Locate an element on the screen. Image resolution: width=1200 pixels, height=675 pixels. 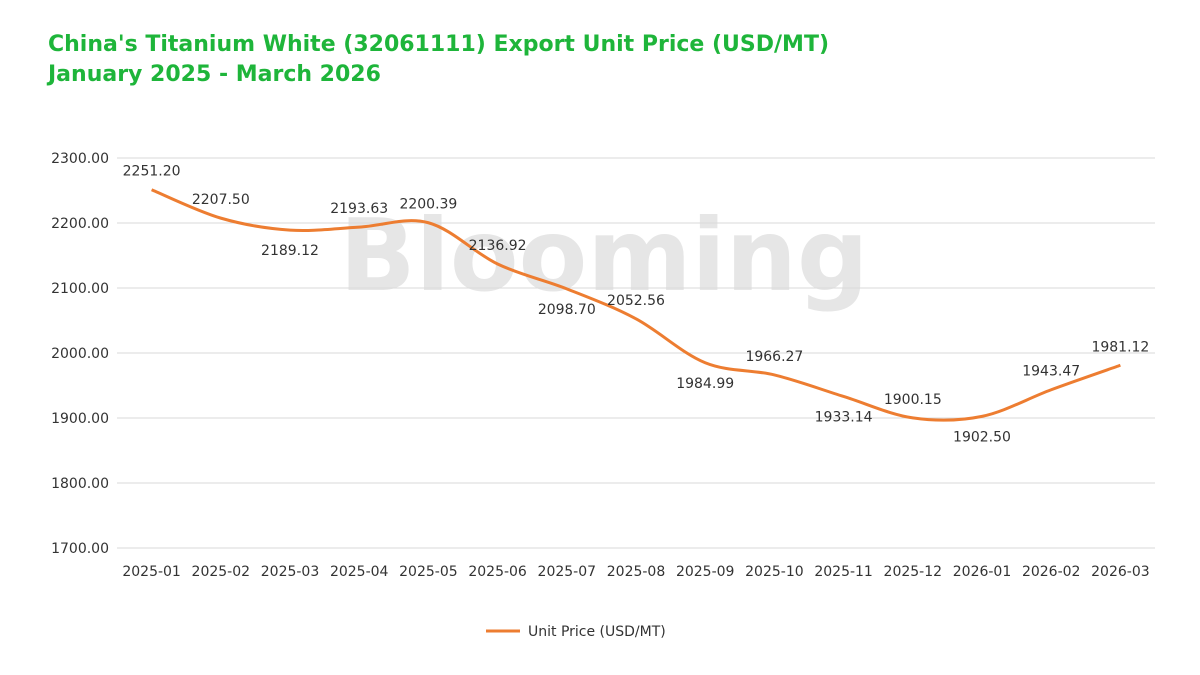
data-label: 1984.99 is located at coordinates (705, 384).